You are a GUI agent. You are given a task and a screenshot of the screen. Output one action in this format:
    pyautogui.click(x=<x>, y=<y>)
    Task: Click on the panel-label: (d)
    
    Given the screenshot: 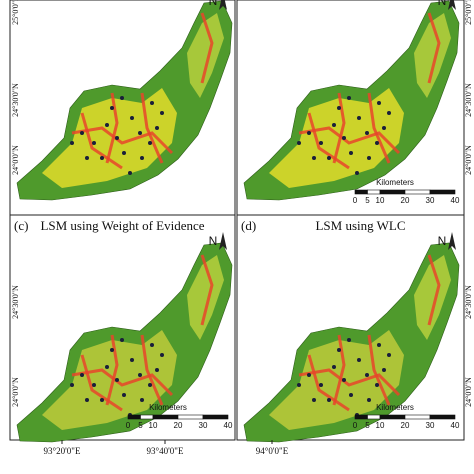 What is the action you would take?
    pyautogui.click(x=248, y=225)
    